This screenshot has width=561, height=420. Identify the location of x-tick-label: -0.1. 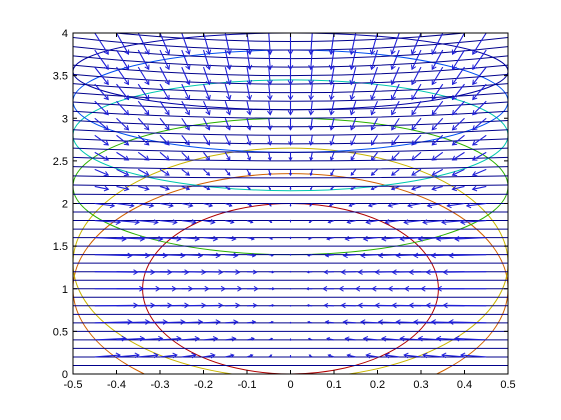
(247, 385).